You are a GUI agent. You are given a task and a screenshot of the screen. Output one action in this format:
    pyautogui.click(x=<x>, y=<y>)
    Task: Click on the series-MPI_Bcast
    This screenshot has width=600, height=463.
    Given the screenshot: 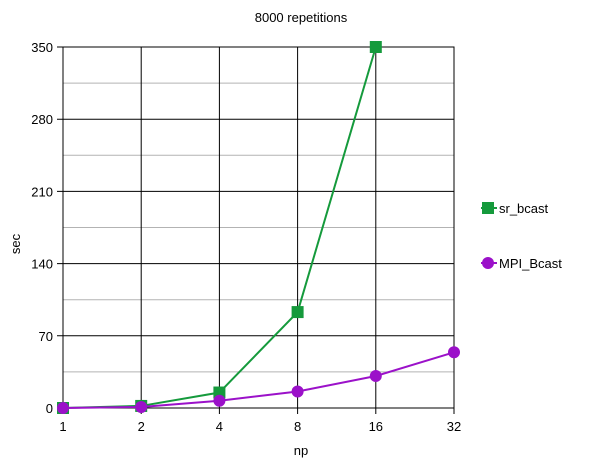 What is the action you would take?
    pyautogui.click(x=258, y=380)
    